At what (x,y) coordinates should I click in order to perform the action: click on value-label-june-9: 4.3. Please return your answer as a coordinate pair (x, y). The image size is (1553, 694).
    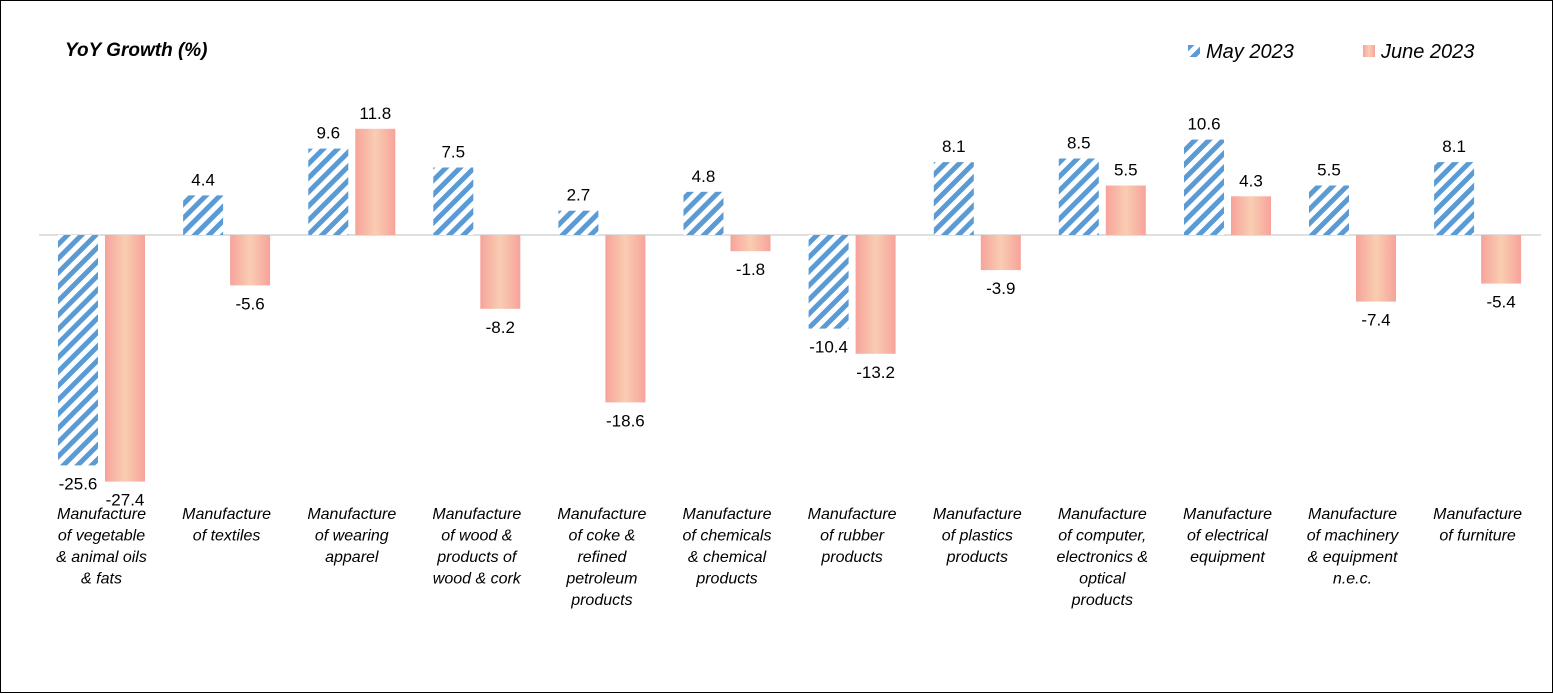
    Looking at the image, I should click on (1251, 180).